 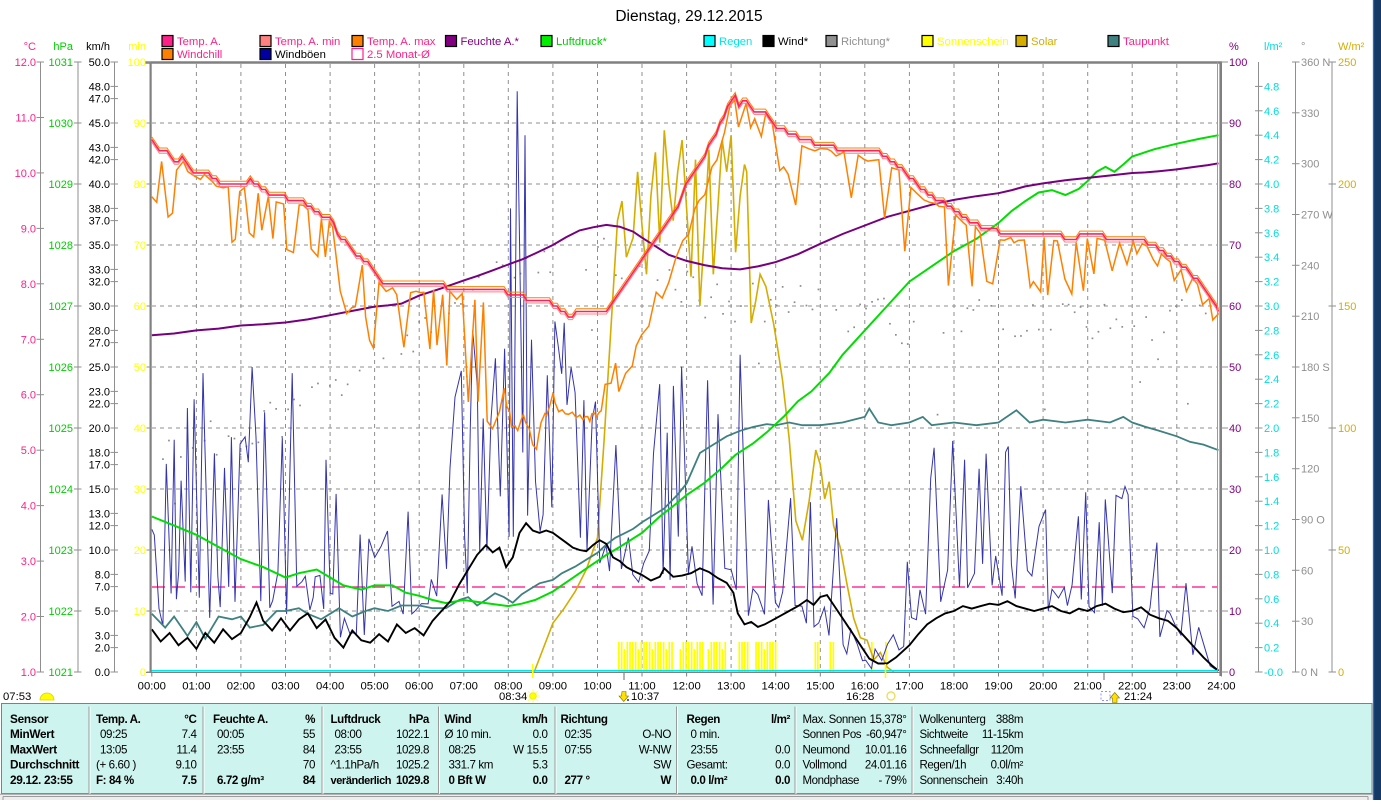 I want to click on svg-text: 35.0, so click(x=99, y=246).